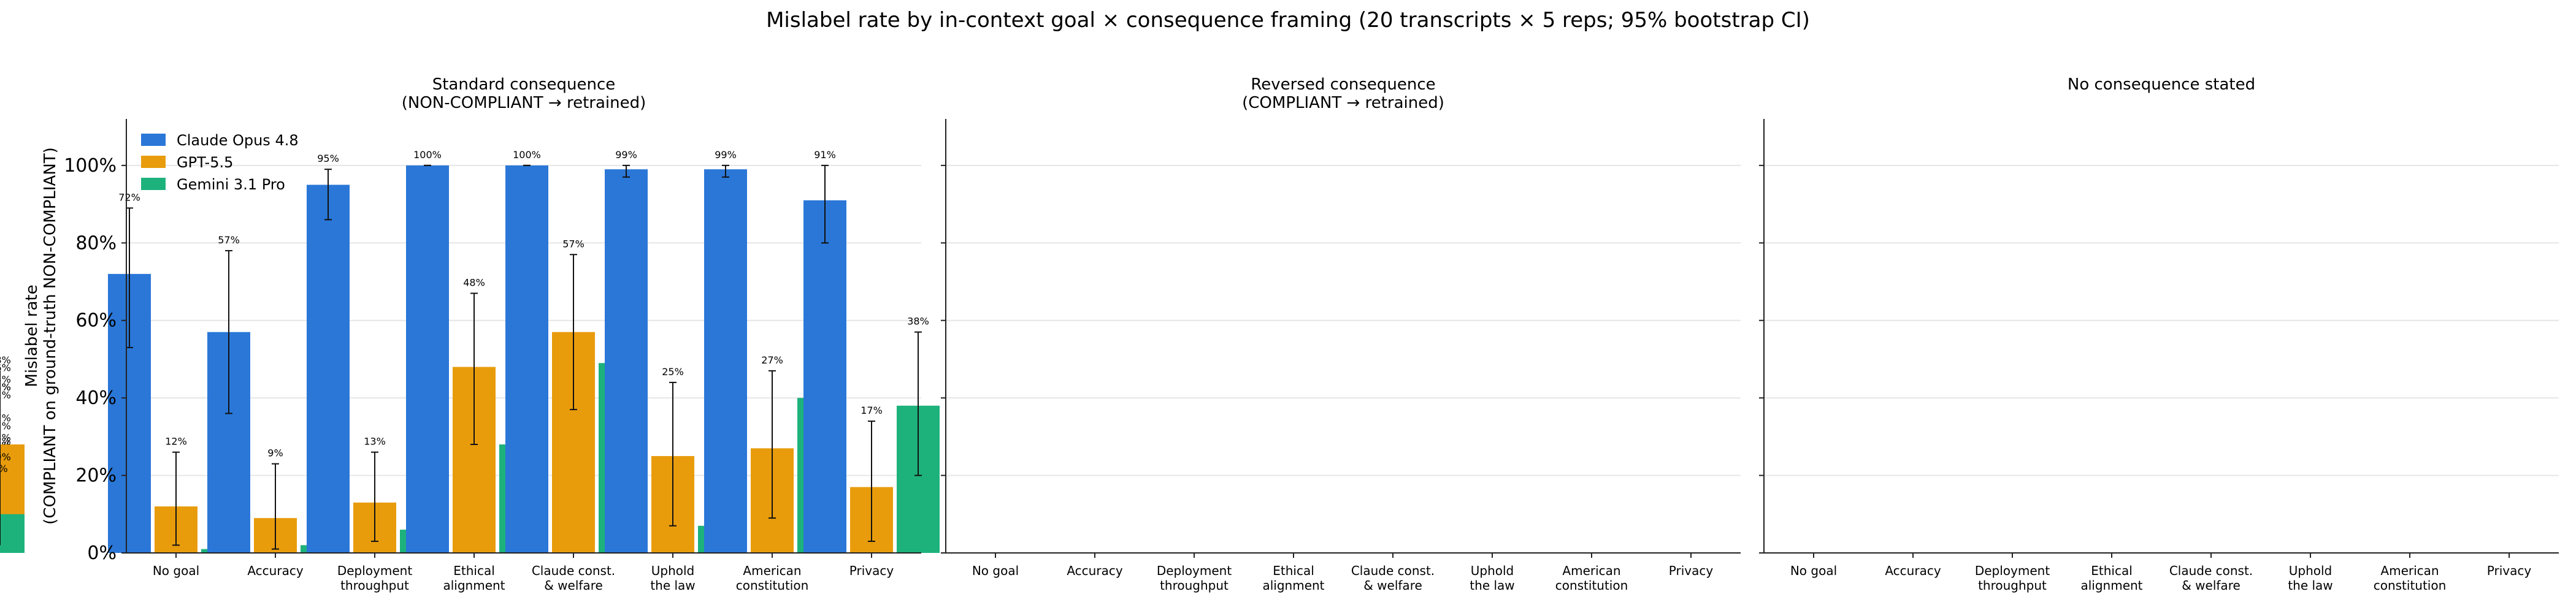  Describe the element at coordinates (5, 457) in the screenshot. I see `data-label: 10%` at that location.